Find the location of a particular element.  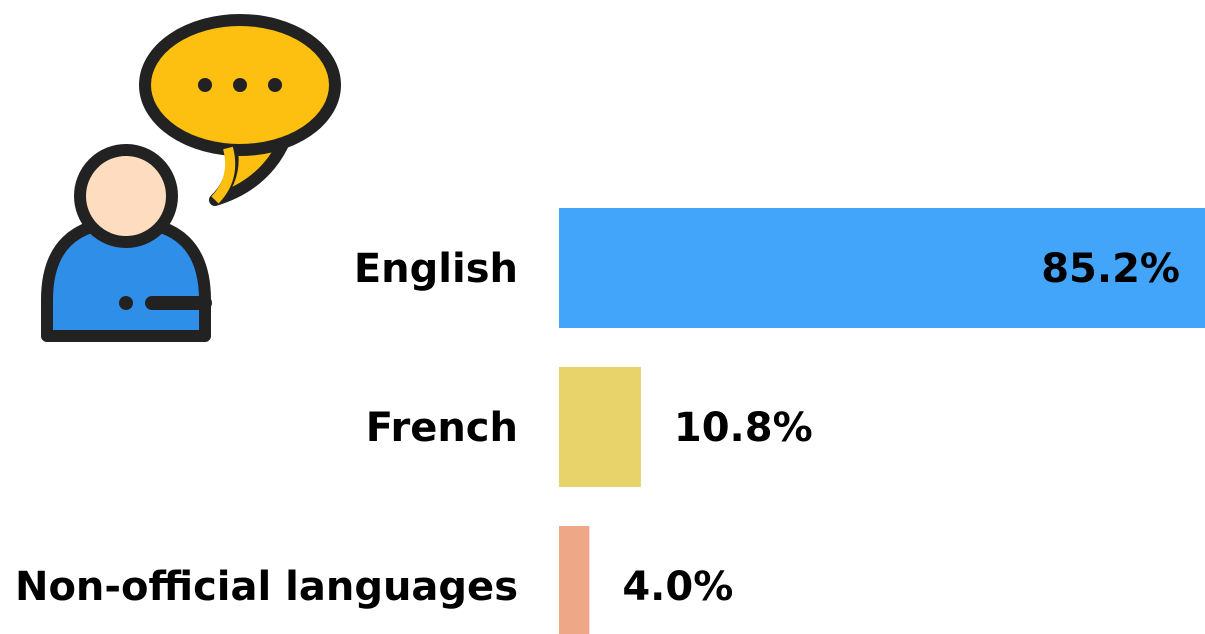

category-label: French is located at coordinates (442, 428).